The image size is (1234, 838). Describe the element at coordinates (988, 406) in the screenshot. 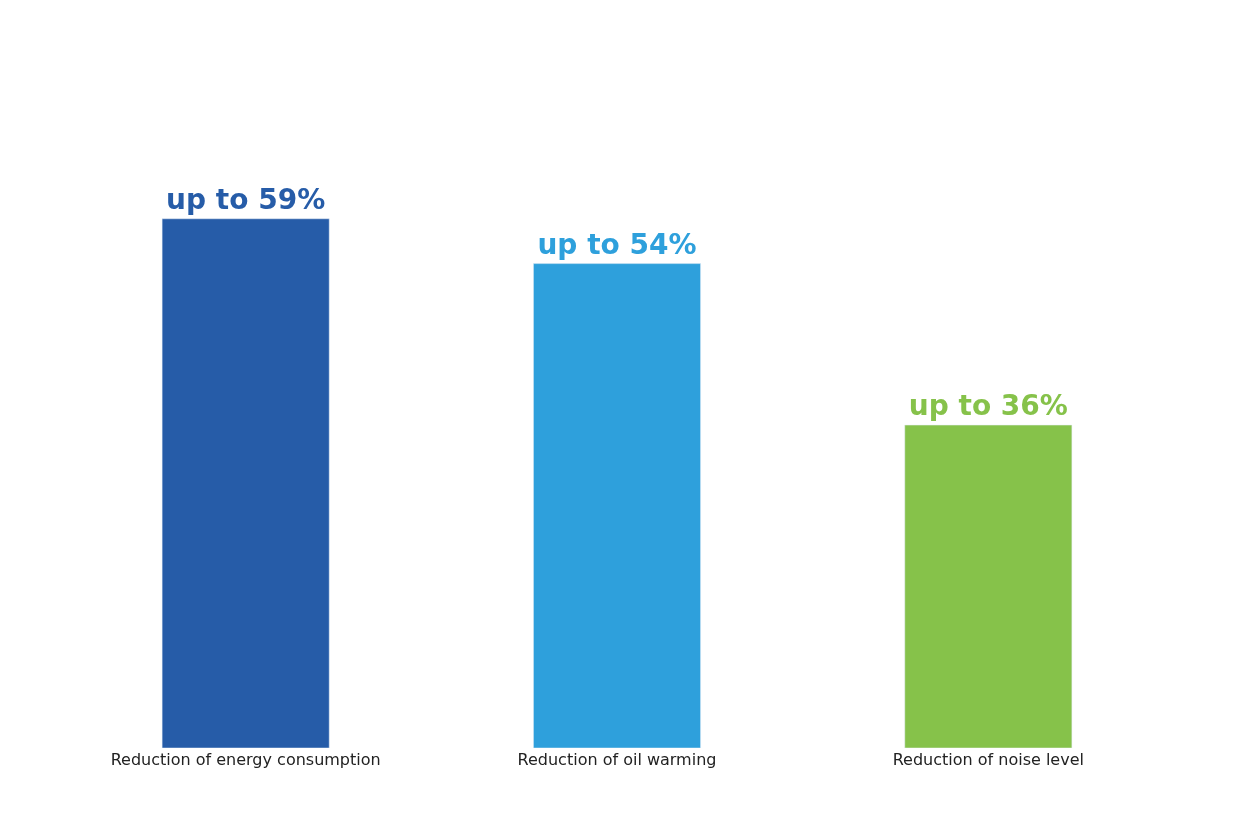

I see `data-label: up to 36%` at that location.